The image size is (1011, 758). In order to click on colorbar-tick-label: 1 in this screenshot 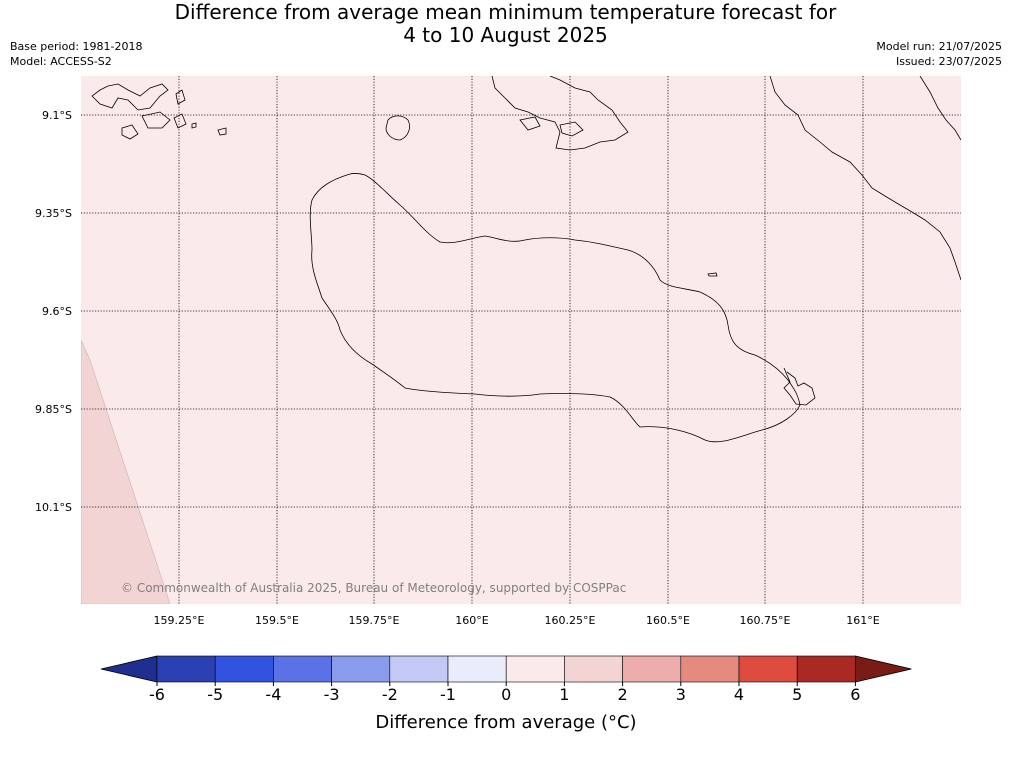, I will do `click(564, 694)`.